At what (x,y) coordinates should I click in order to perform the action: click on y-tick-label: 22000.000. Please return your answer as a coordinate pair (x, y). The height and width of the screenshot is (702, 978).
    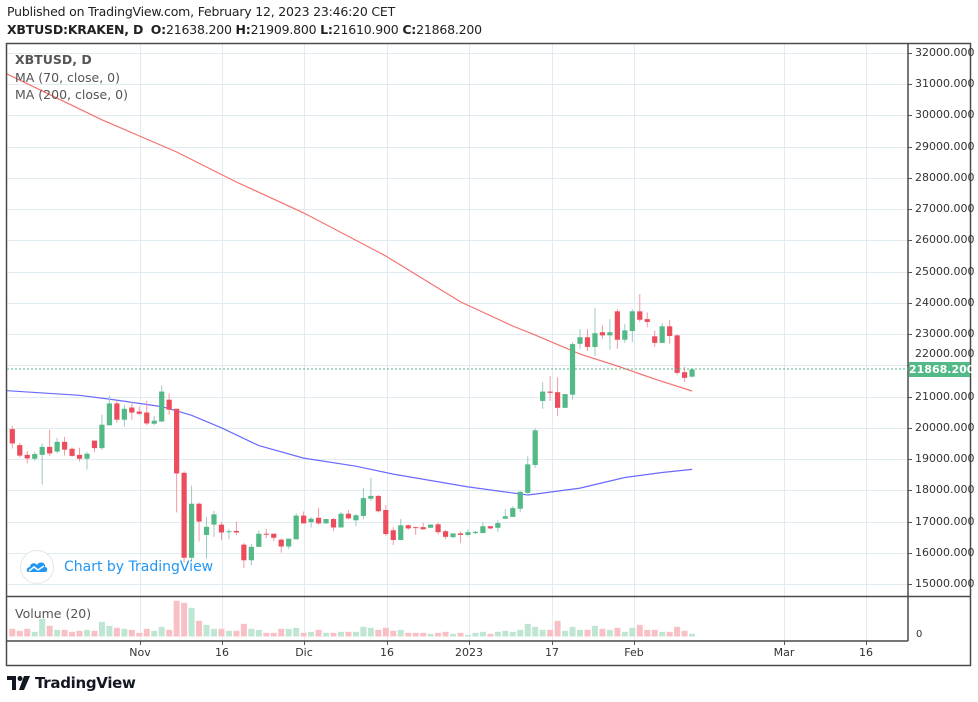
    Looking at the image, I should click on (945, 353).